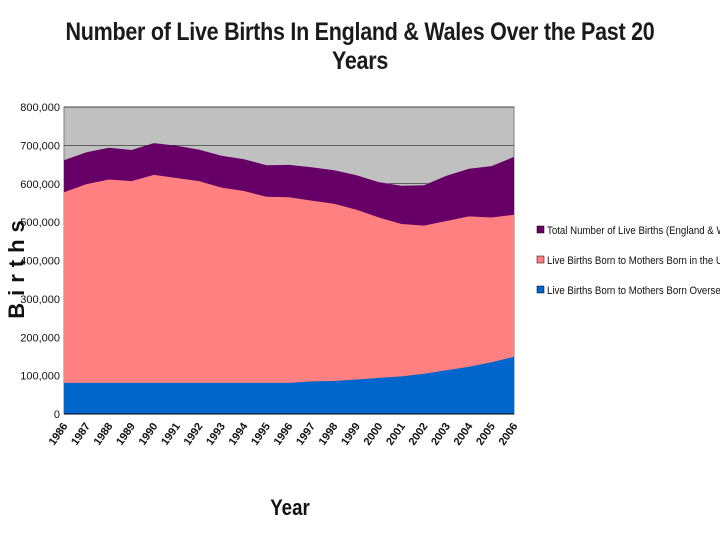 The height and width of the screenshot is (540, 720). Describe the element at coordinates (306, 434) in the screenshot. I see `x-tick-label: 1997` at that location.